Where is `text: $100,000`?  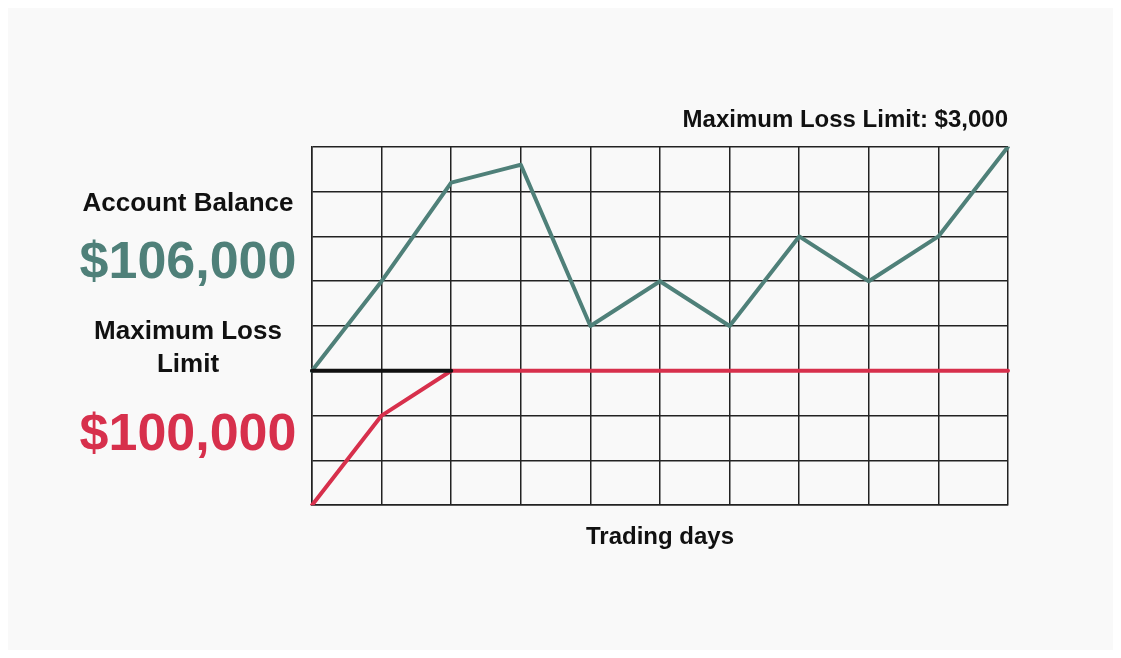
text: $100,000 is located at coordinates (188, 432).